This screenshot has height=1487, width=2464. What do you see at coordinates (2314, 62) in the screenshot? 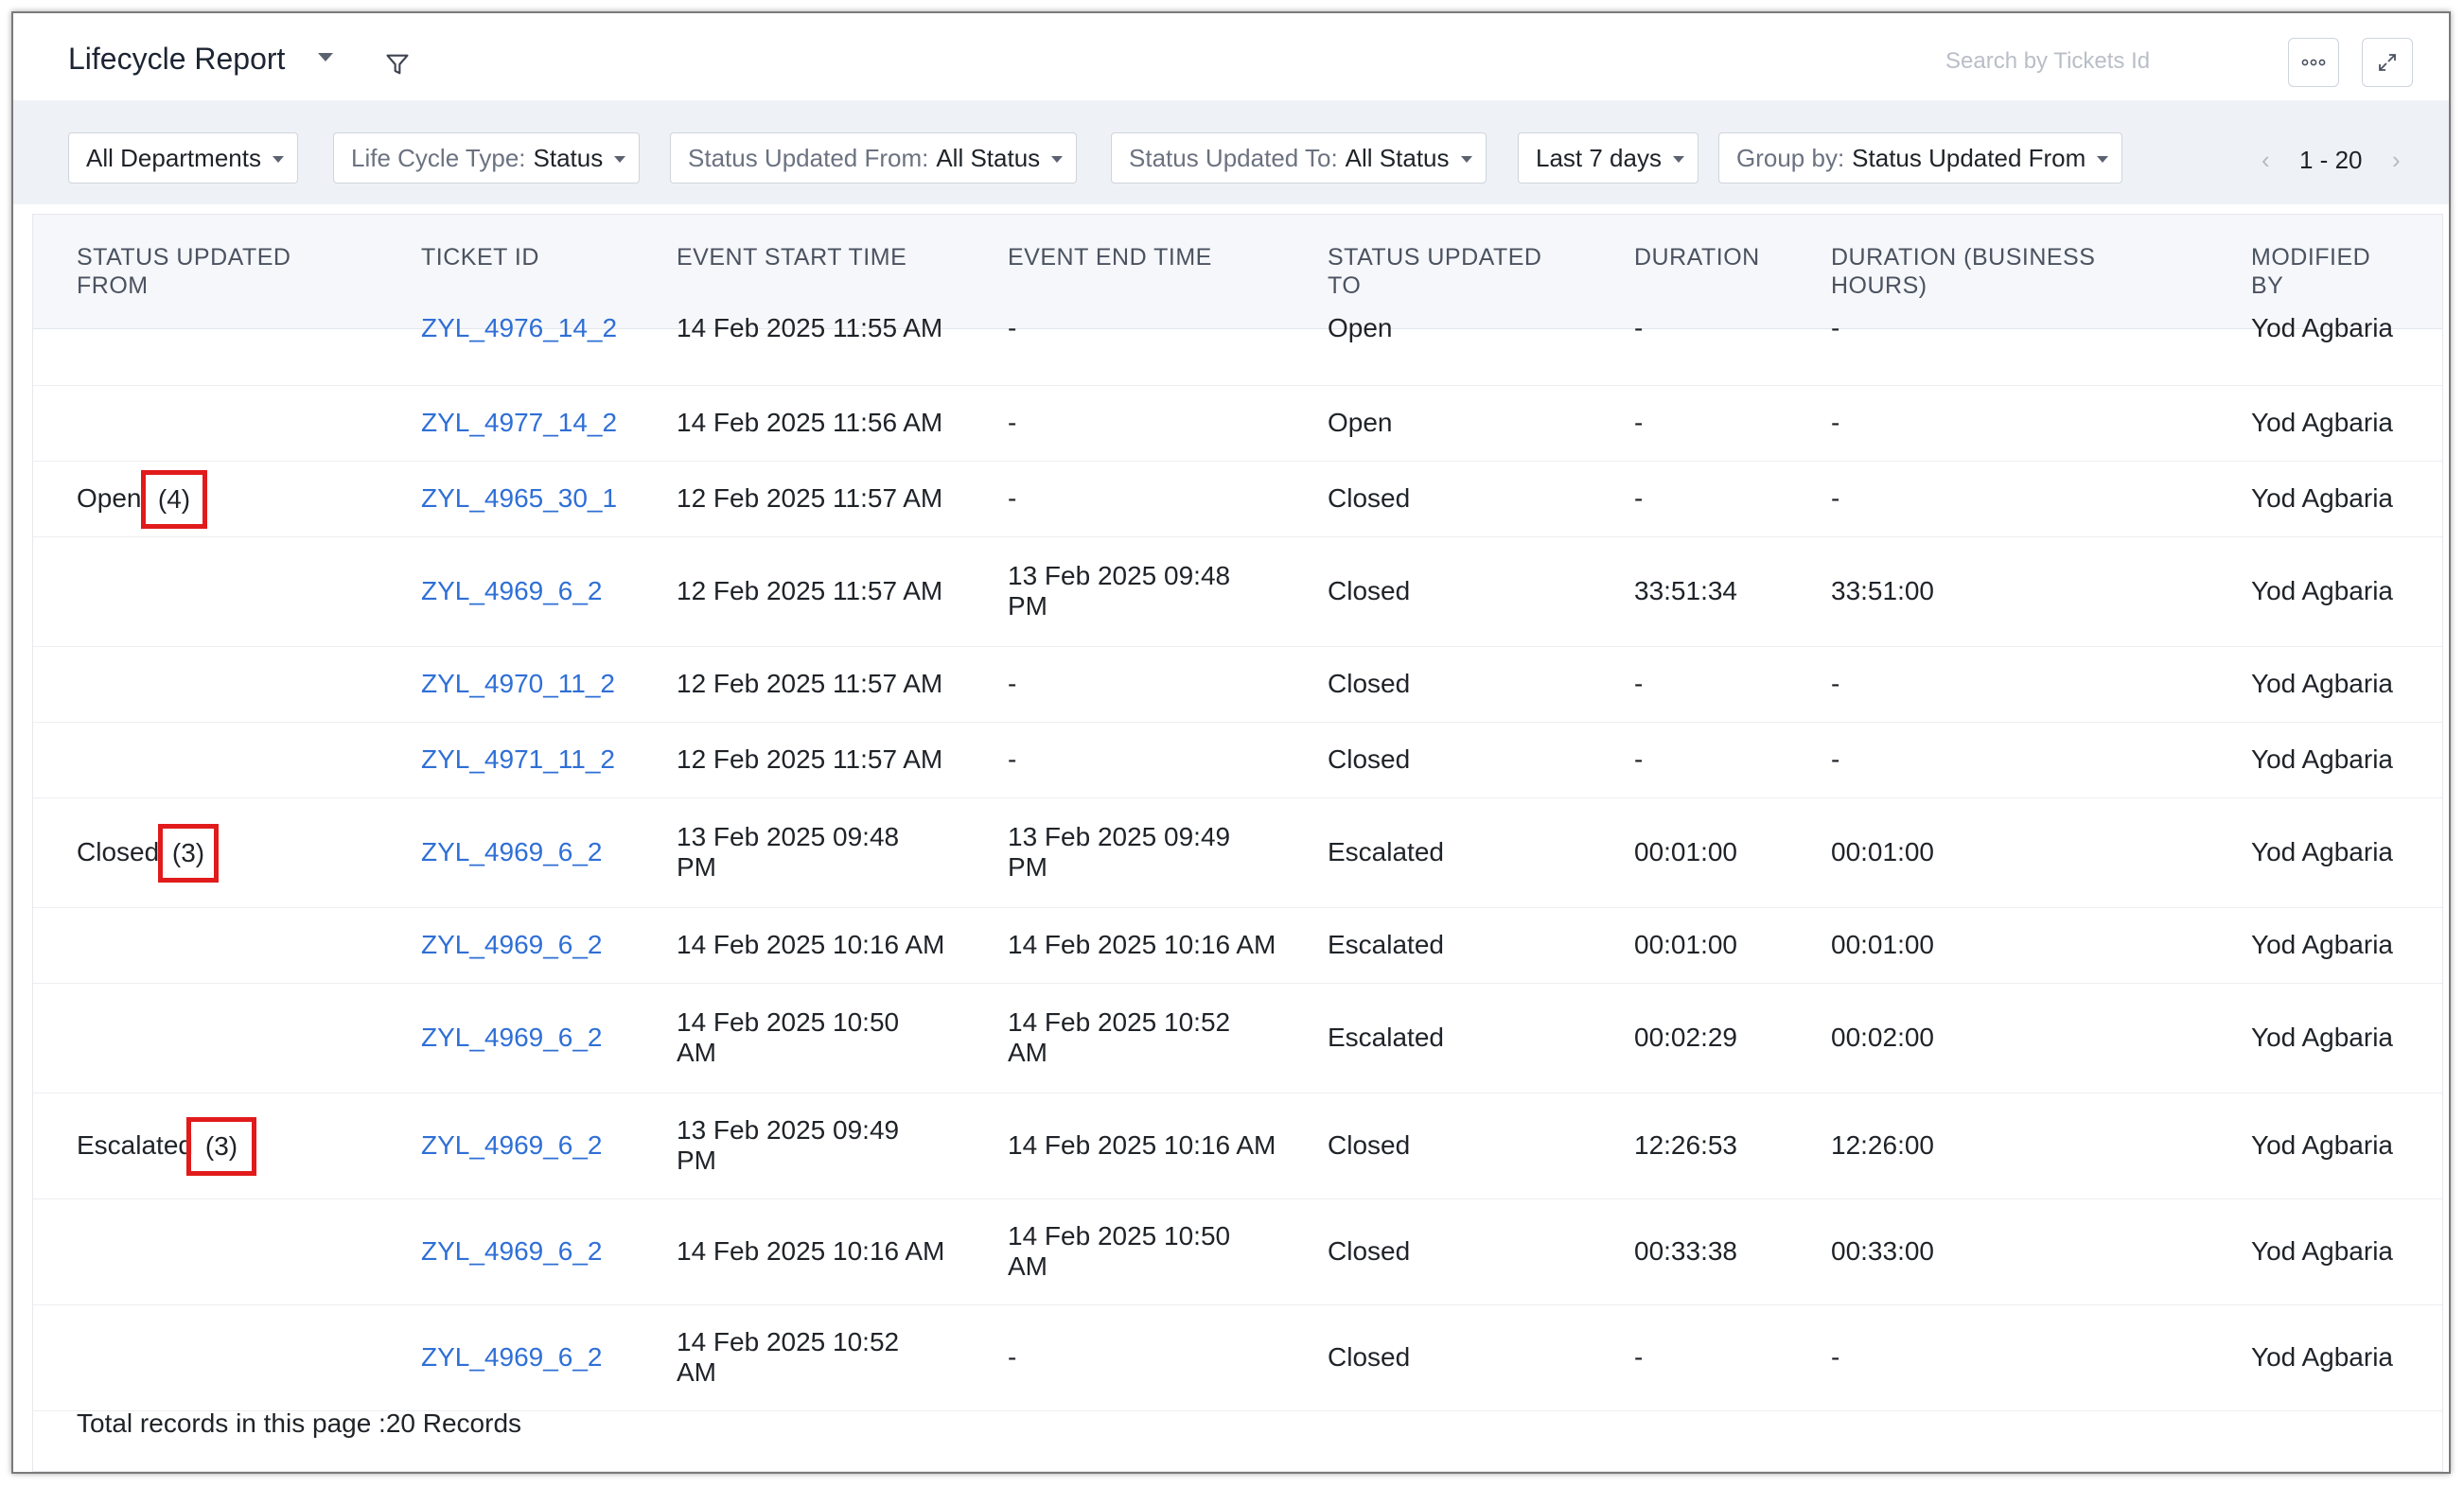
I see `more-options-button` at bounding box center [2314, 62].